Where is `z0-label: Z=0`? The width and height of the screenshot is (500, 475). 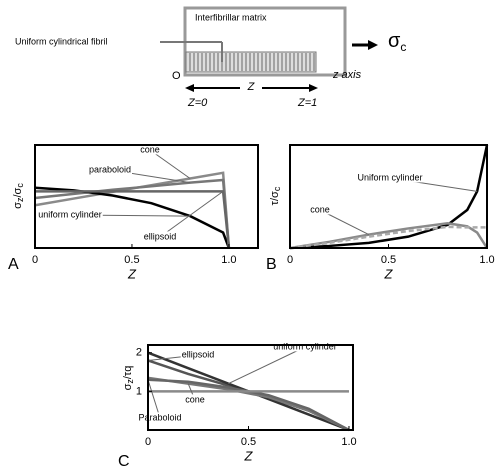 z0-label: Z=0 is located at coordinates (197, 103).